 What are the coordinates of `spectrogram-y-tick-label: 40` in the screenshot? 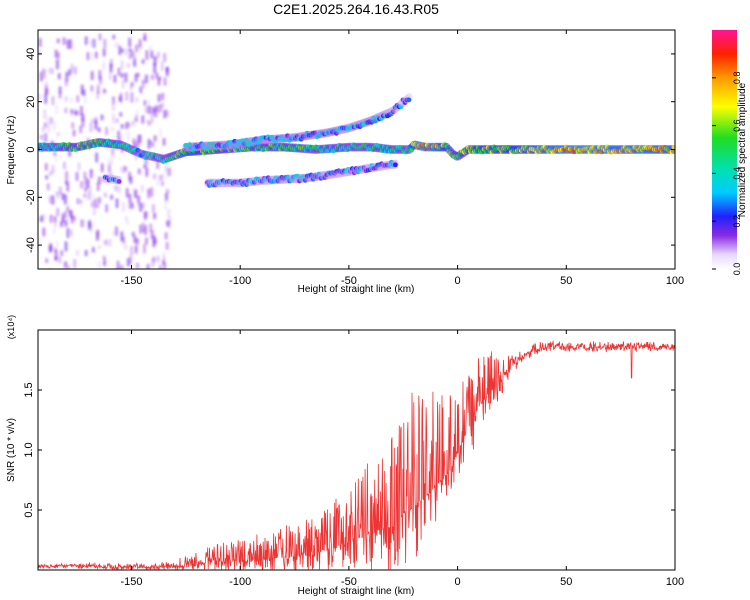 It's located at (31, 54).